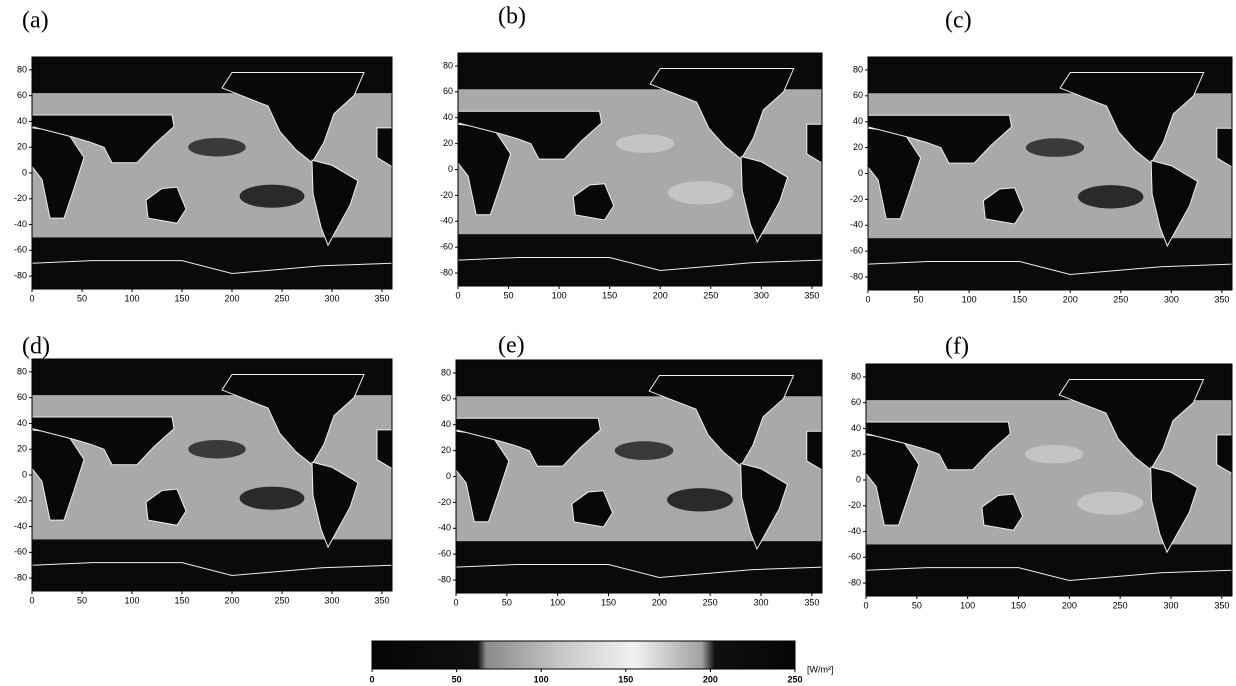 This screenshot has width=1236, height=686. I want to click on colorbar-tick-label: 150, so click(625, 679).